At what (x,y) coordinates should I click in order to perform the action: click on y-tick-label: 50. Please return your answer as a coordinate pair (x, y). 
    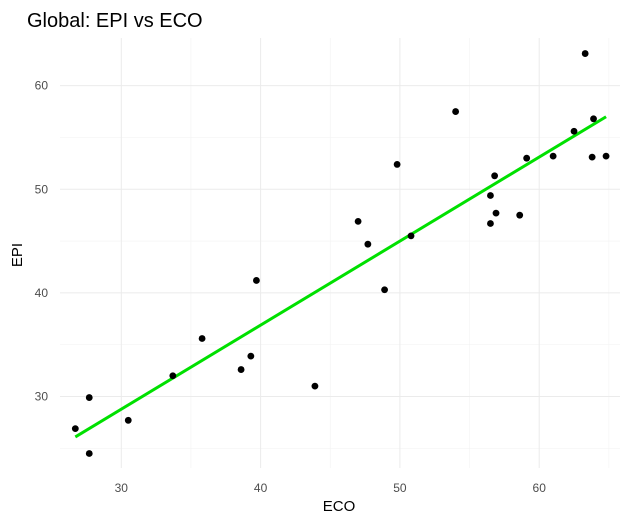
    Looking at the image, I should click on (42, 189).